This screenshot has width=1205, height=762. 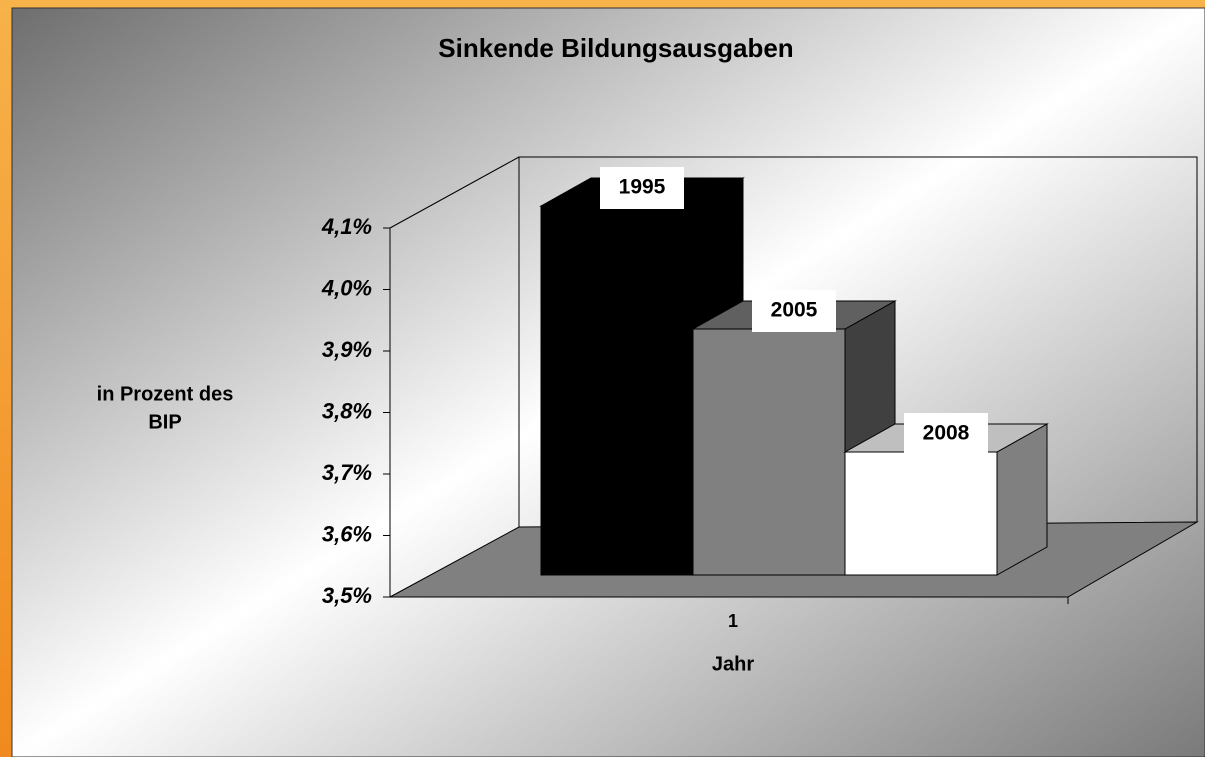 What do you see at coordinates (615, 48) in the screenshot?
I see `chart-title: Sinkende Bildungsausgaben` at bounding box center [615, 48].